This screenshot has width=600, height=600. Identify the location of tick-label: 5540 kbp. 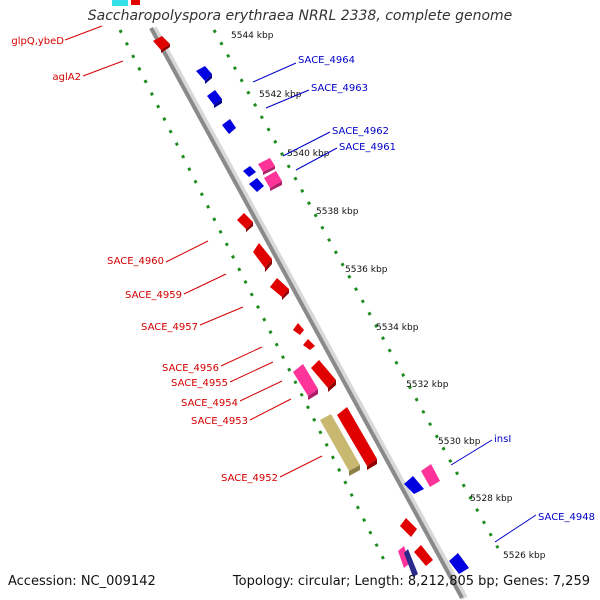
(308, 154).